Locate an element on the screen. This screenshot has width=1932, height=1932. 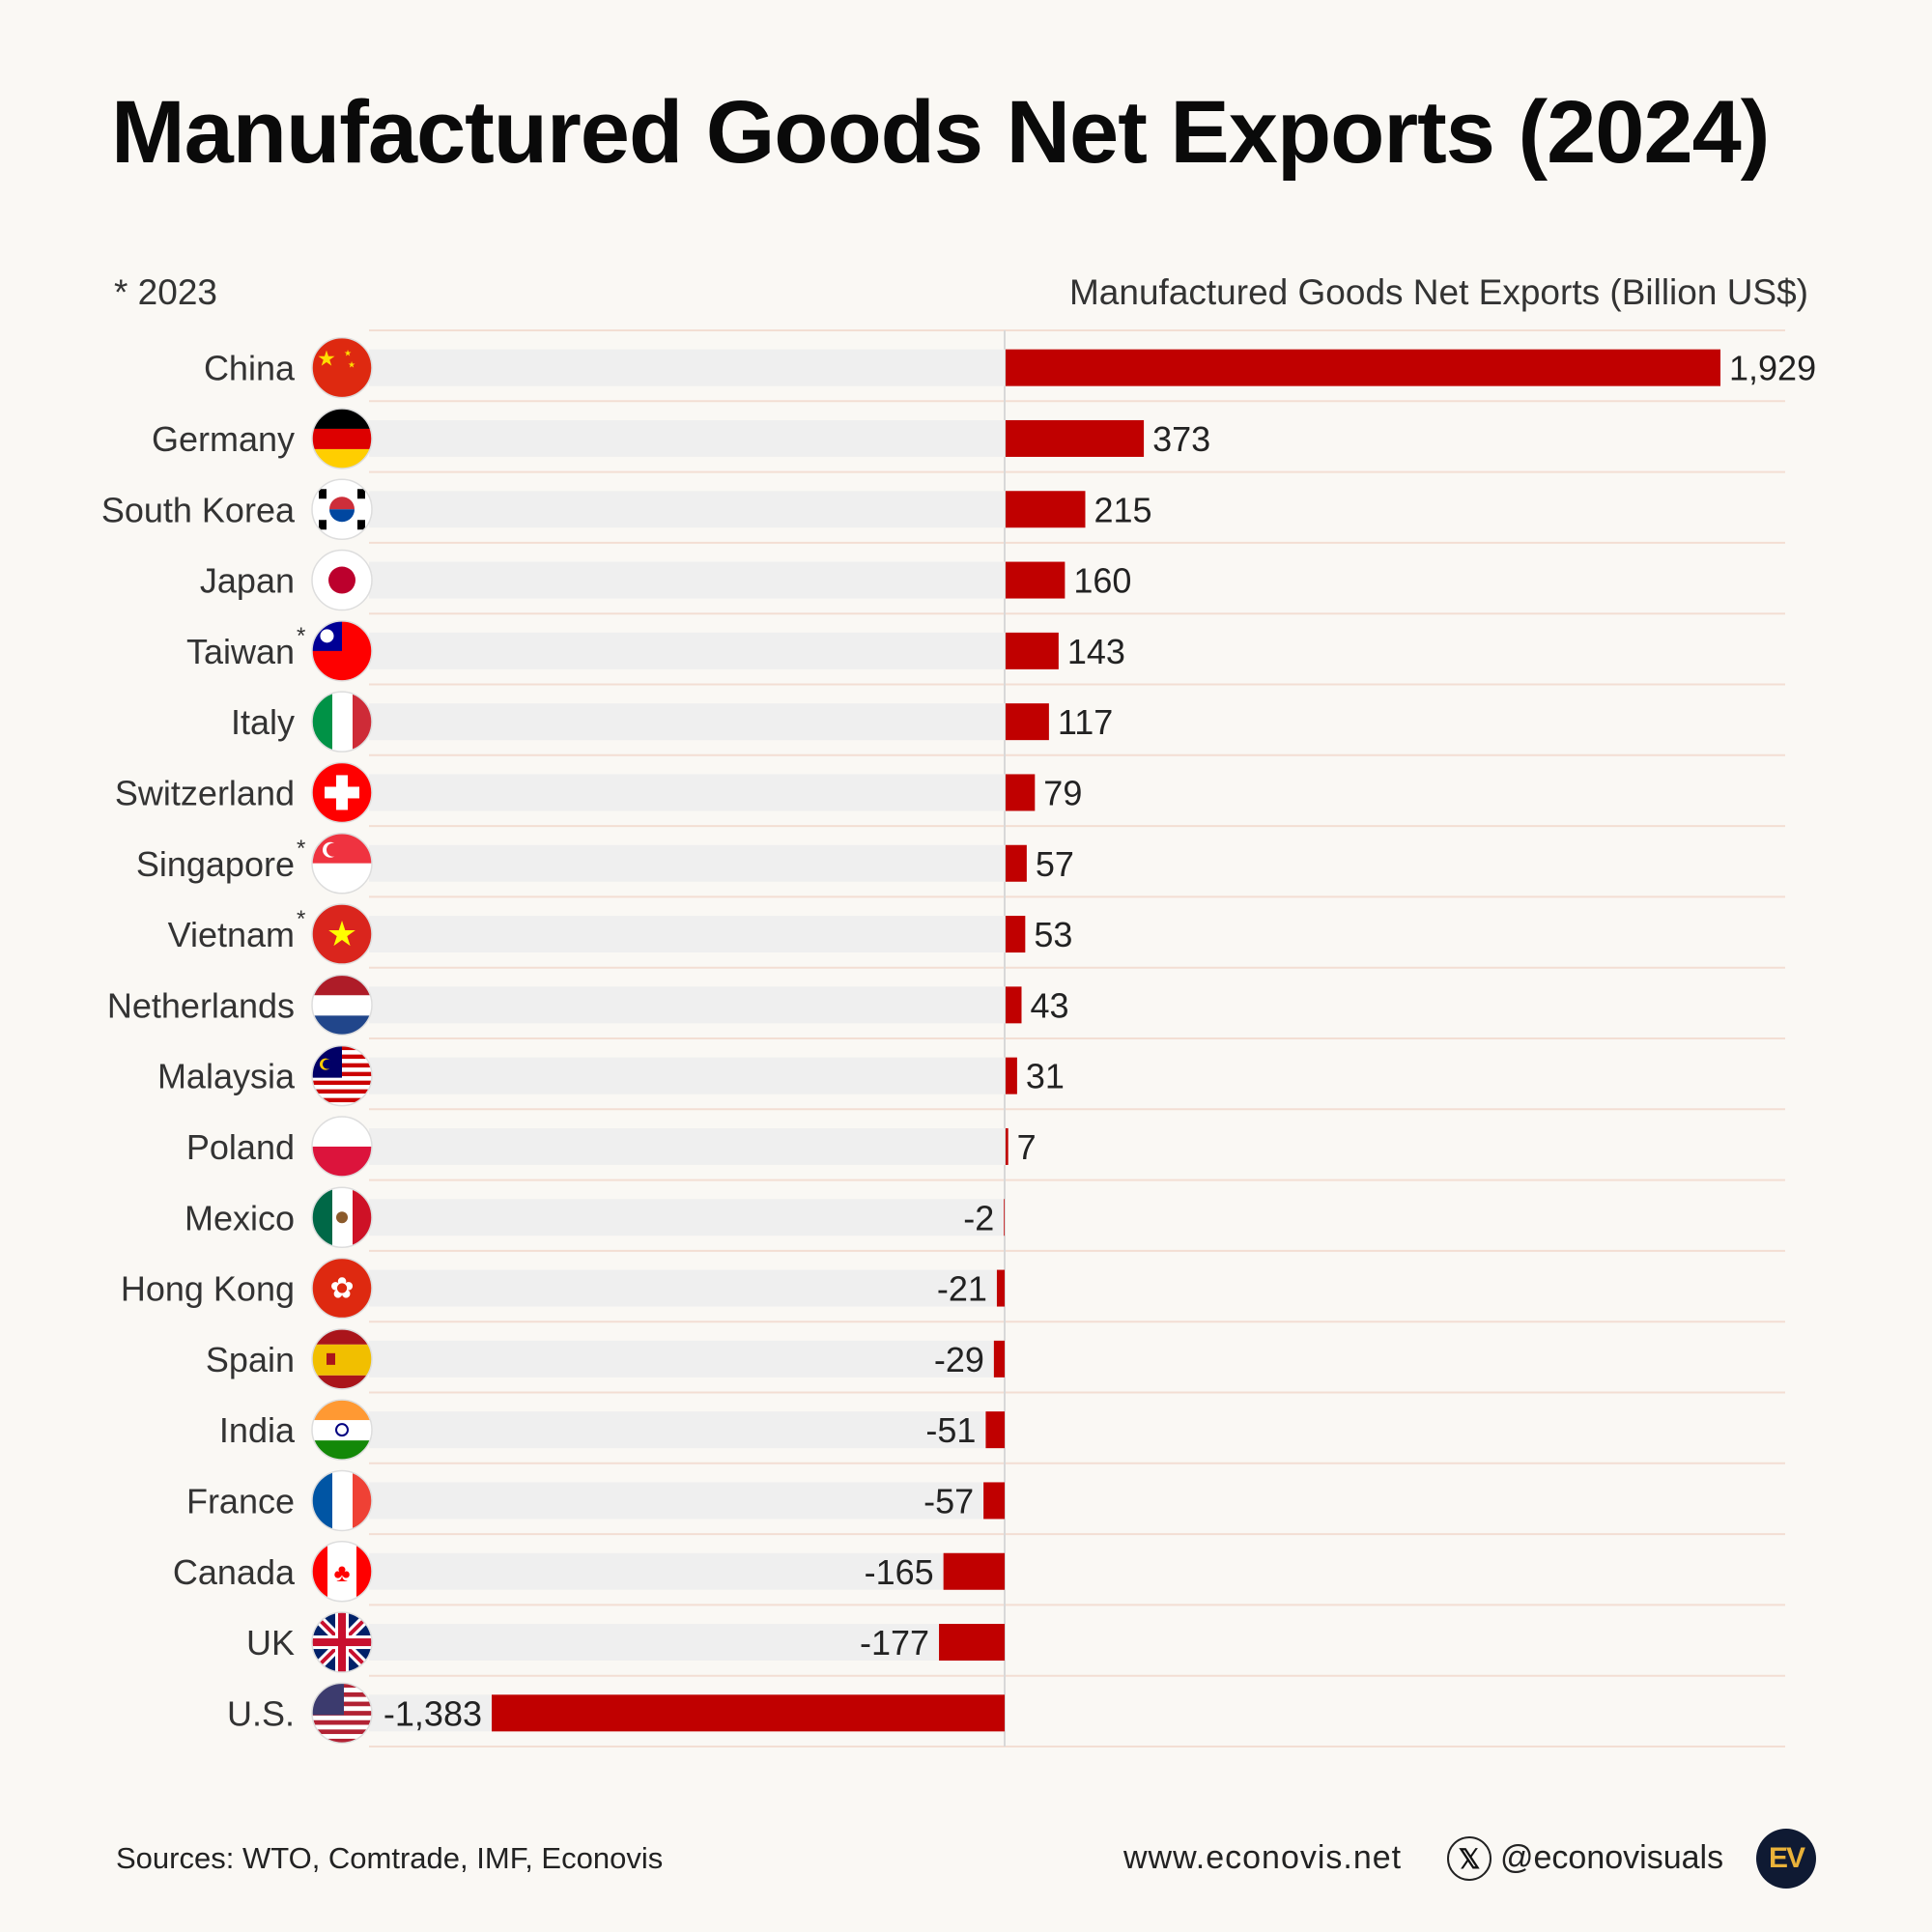
china-flag-icon: ★ ★ ★ is located at coordinates (342, 367).